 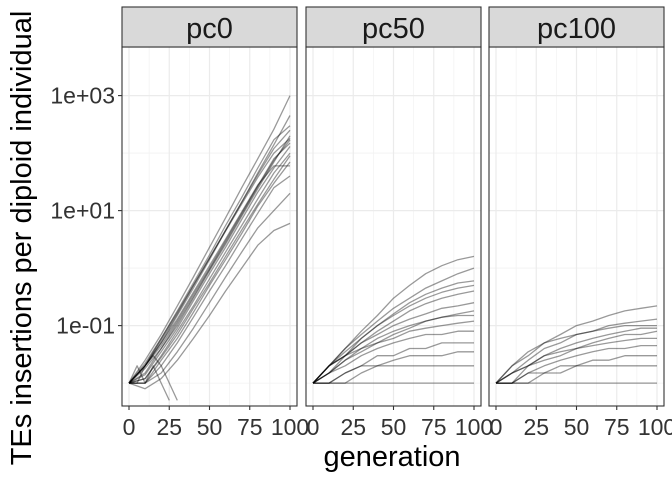 I want to click on y-axis-ticks: 1e+03 1e+01 1e-01, so click(x=86, y=211).